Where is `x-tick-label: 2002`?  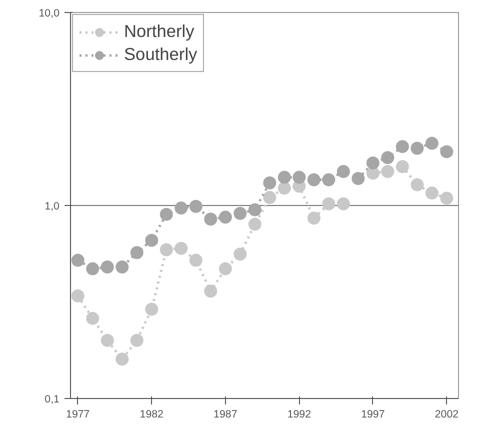
x-tick-label: 2002 is located at coordinates (446, 414).